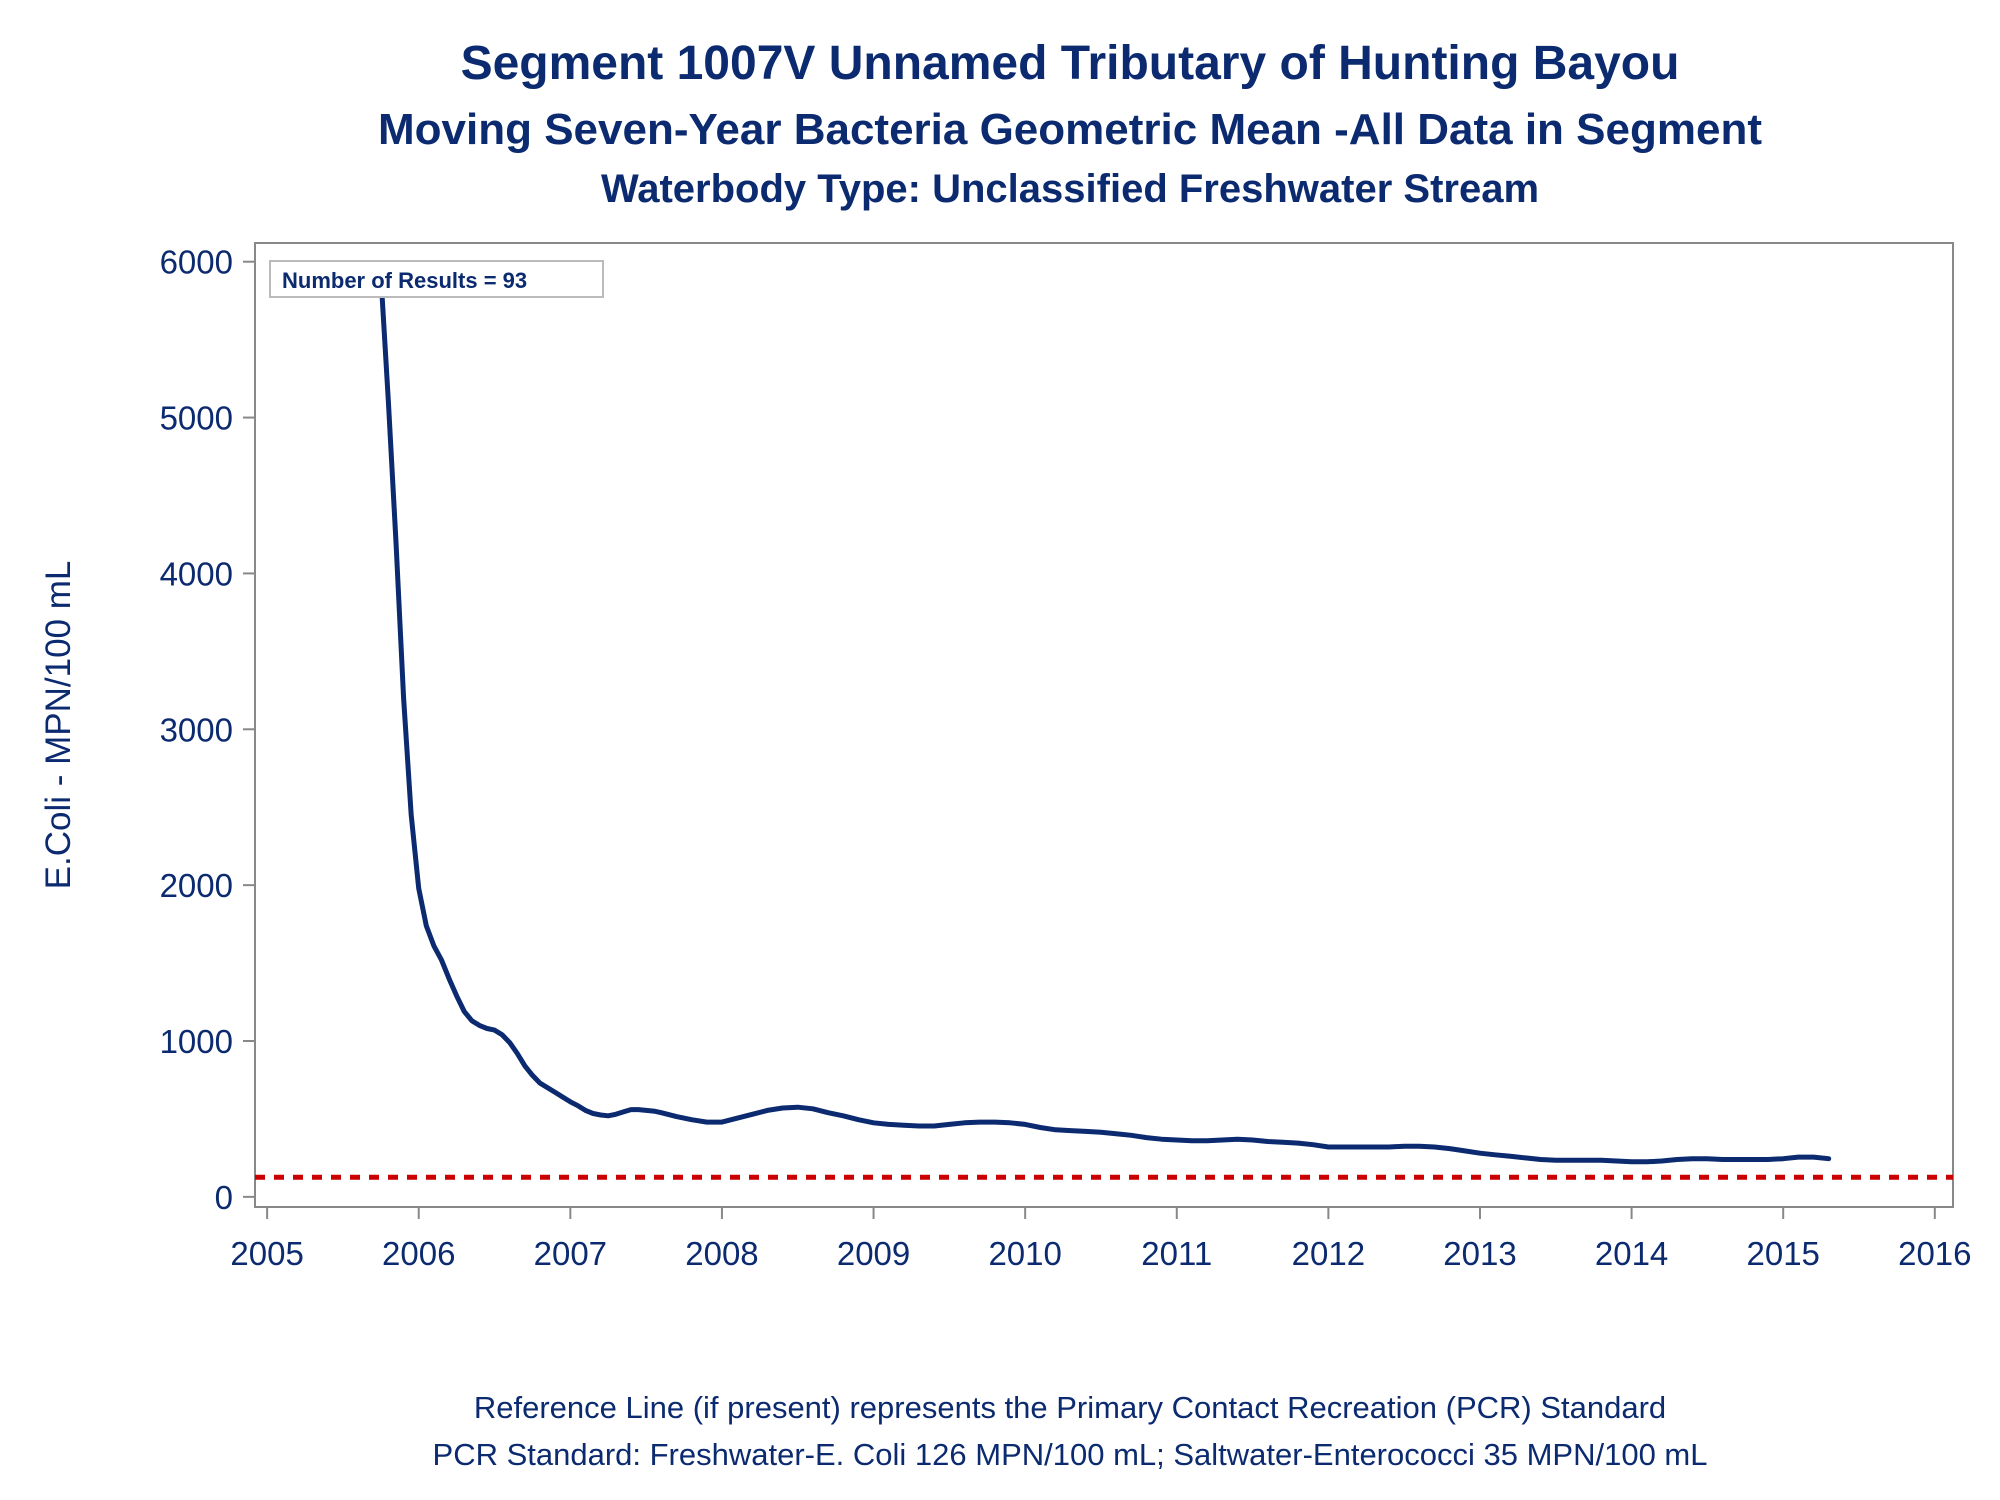 The width and height of the screenshot is (2000, 1500). I want to click on x-tick-label: 2010, so click(1024, 1253).